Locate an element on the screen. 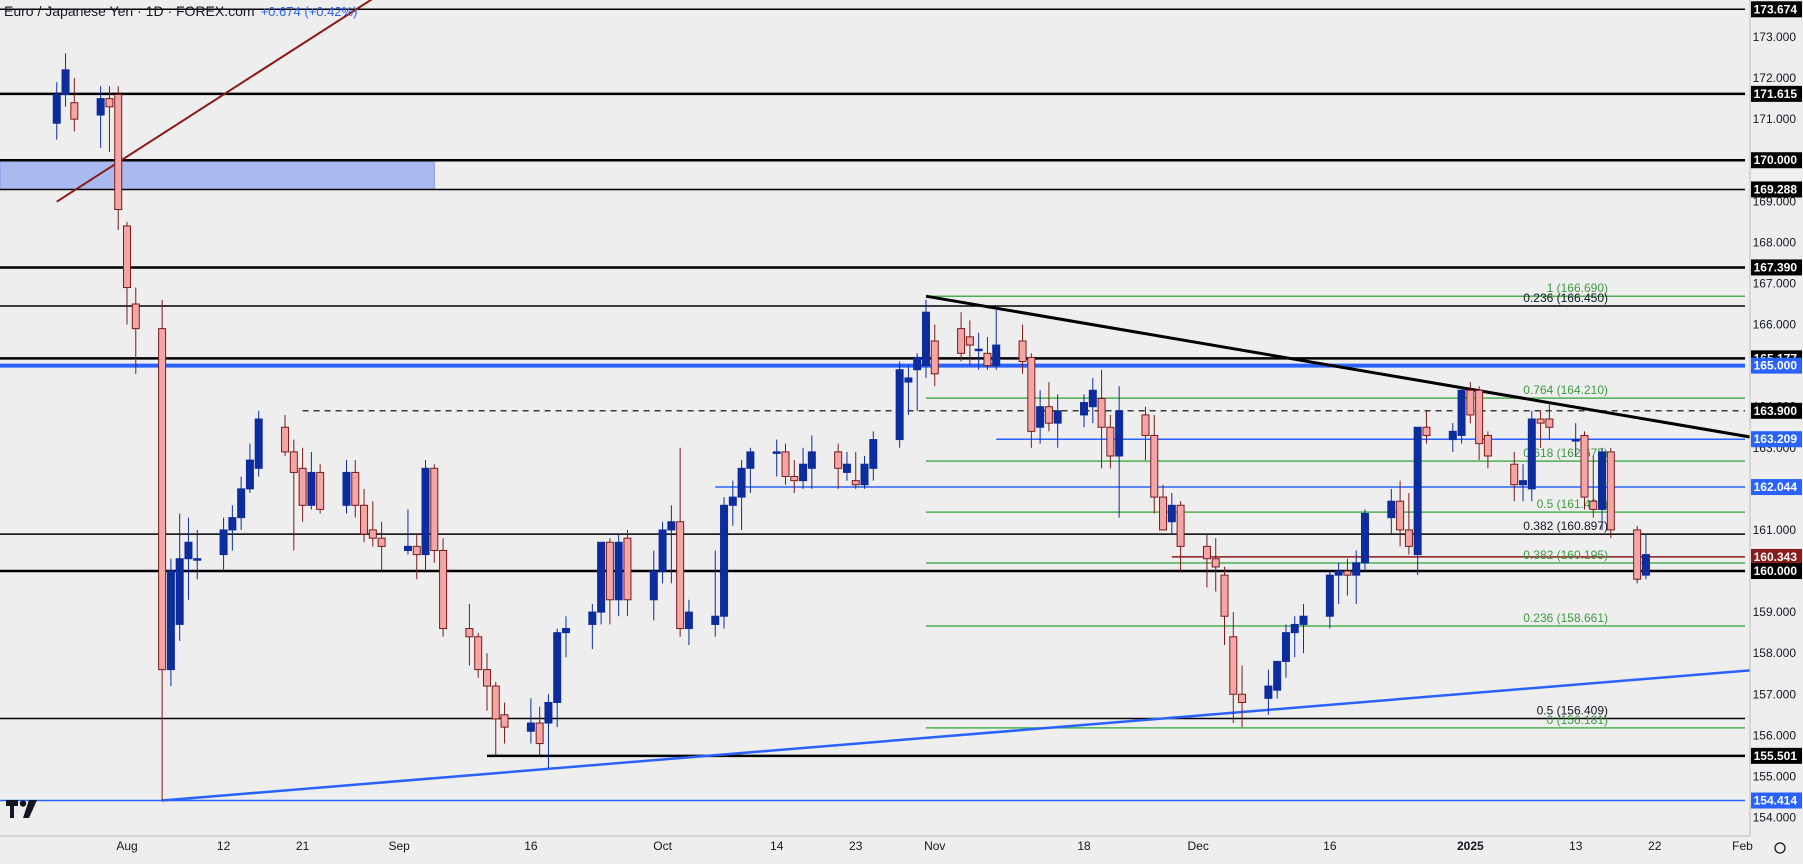 The image size is (1803, 864). time-axis is located at coordinates (901, 847).